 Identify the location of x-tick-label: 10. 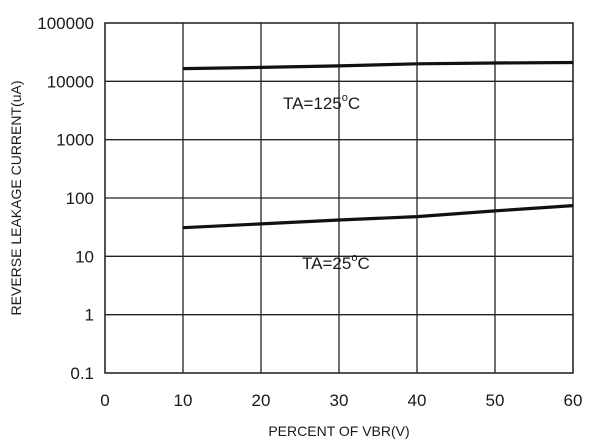
(183, 400).